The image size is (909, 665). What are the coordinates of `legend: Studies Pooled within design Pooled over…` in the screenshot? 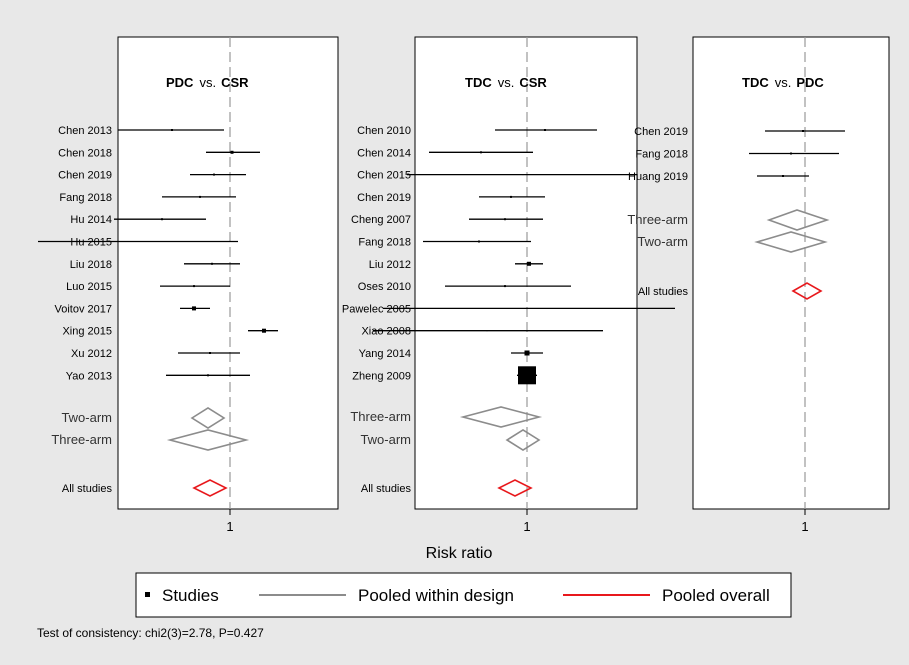 It's located at (463, 595).